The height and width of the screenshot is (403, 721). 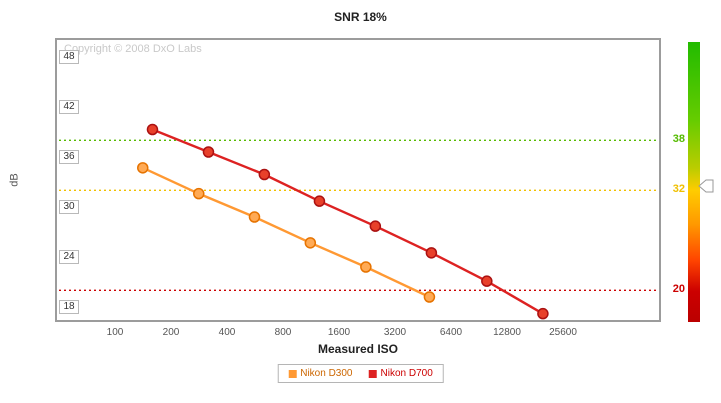 I want to click on x-tick-6400: 6400, so click(x=451, y=332).